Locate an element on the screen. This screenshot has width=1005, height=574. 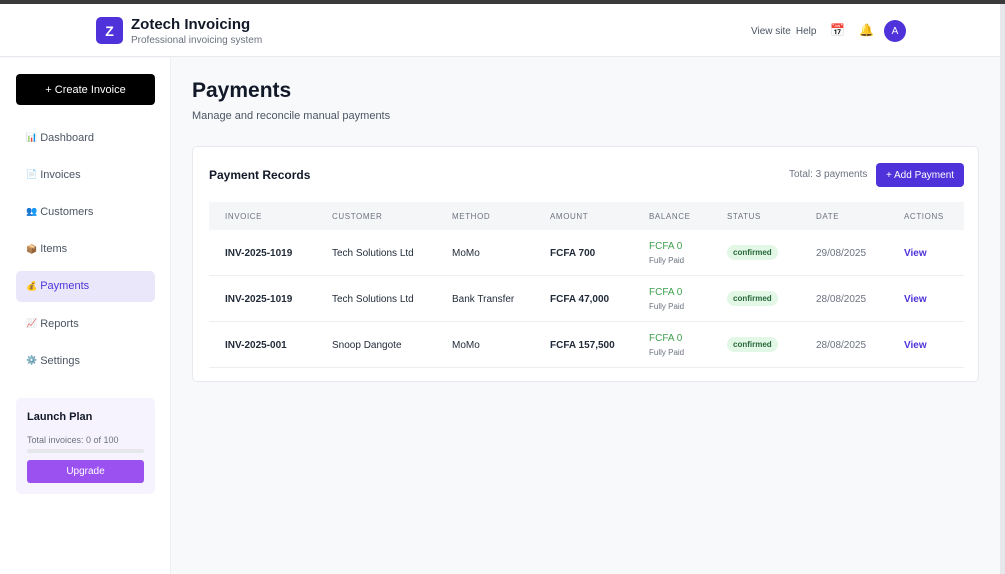
bell-icon: 🔔 is located at coordinates (866, 30).